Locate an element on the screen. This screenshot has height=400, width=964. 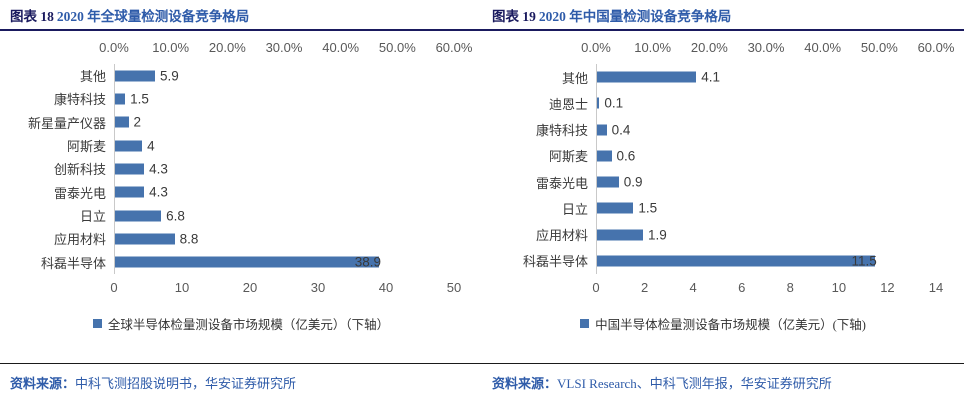
source-note-china: 资料来源：VLSI Research、中科飞测年报，华安证券研究所 is located at coordinates (723, 381).